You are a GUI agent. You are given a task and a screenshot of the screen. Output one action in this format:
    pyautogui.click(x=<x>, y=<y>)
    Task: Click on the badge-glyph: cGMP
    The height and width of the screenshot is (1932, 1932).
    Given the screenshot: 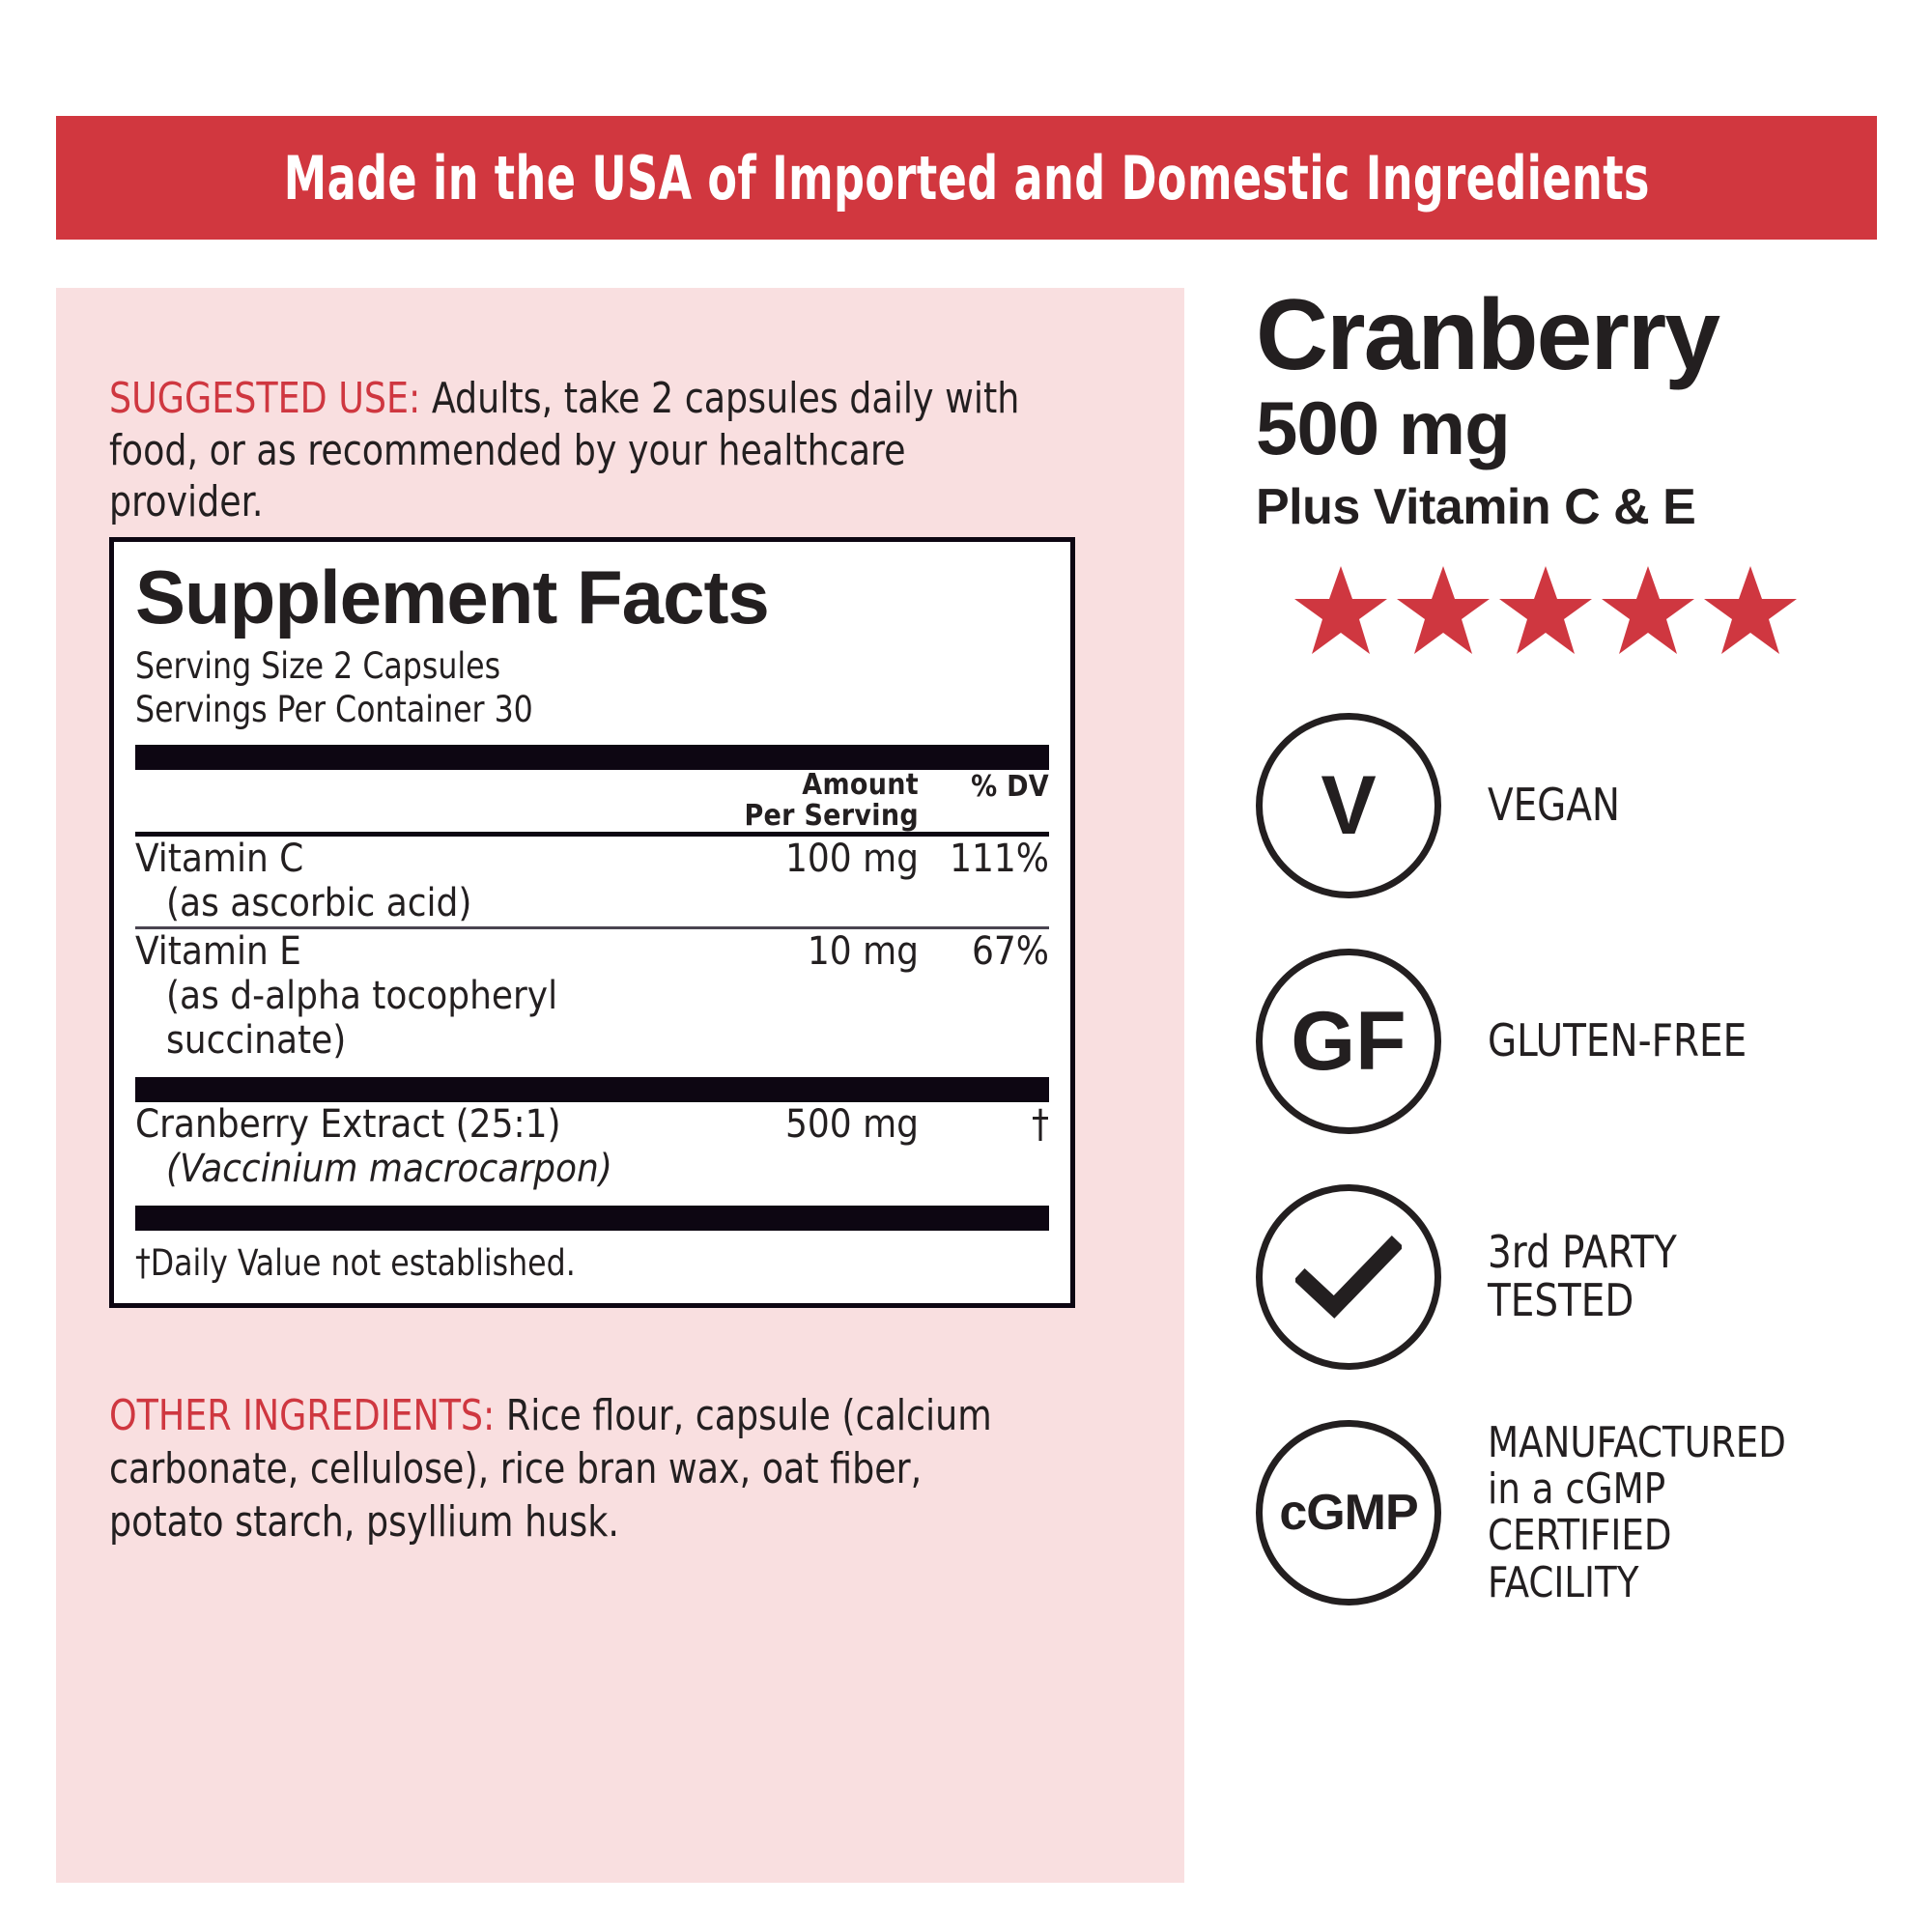 What is the action you would take?
    pyautogui.click(x=1348, y=1513)
    